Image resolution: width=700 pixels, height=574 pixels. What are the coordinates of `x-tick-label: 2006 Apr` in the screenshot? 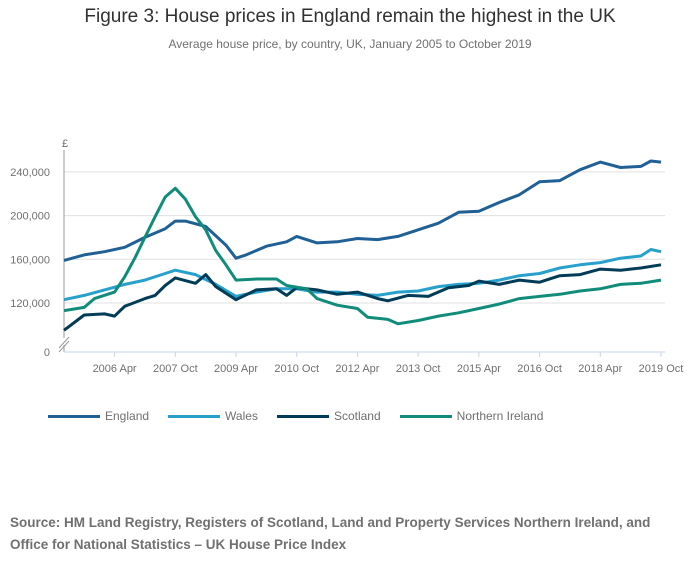 It's located at (115, 369).